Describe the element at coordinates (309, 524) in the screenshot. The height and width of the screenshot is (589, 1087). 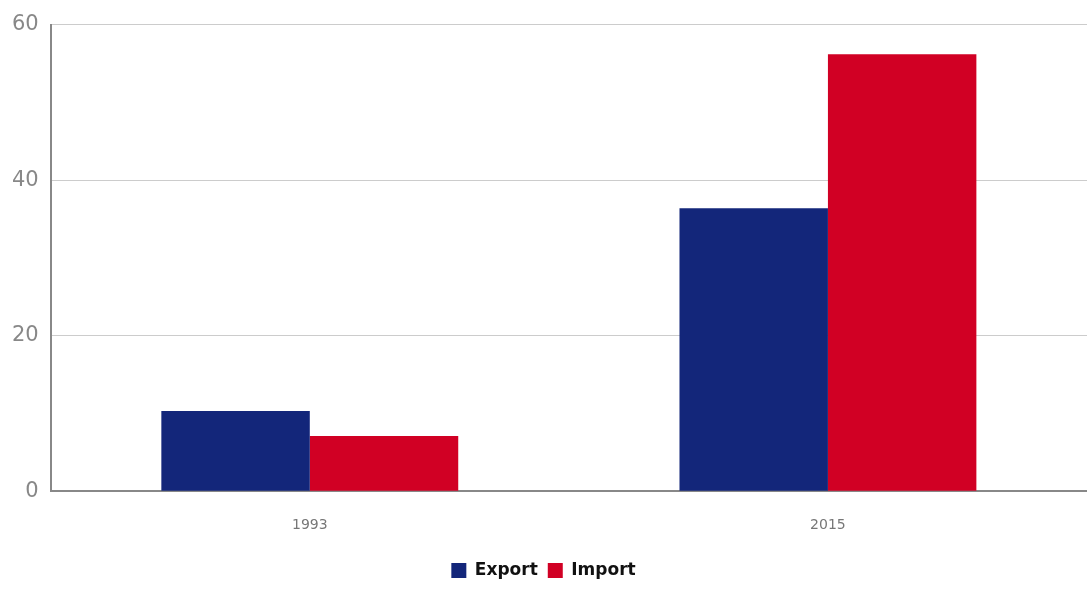
I see `x-tick-label: 1993` at that location.